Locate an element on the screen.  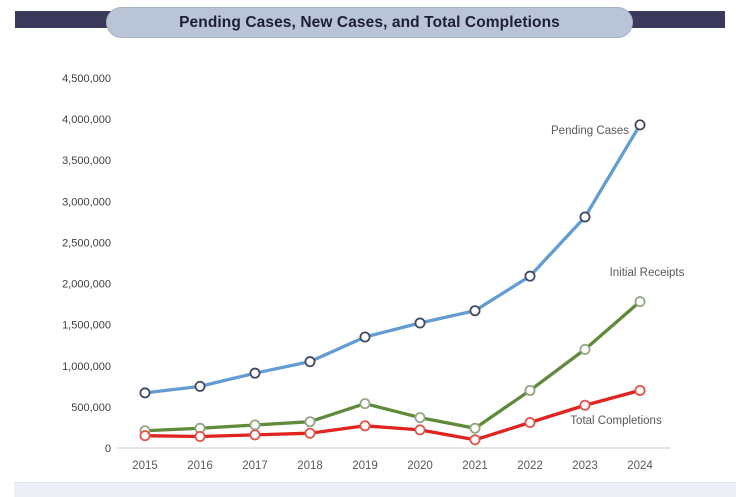
y-tick-label: 1,500,000 is located at coordinates (86, 326).